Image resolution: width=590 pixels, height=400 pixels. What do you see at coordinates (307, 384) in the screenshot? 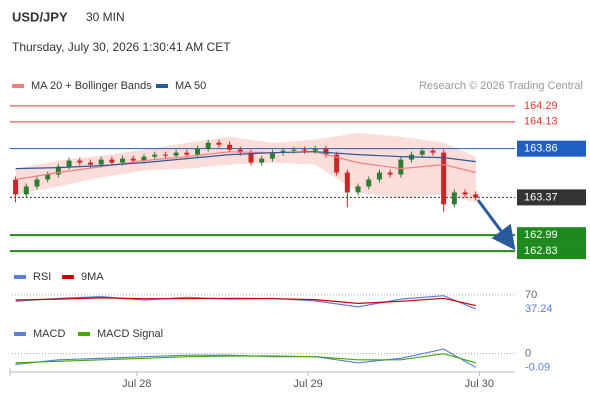
I see `x-tick-label: Jul 29` at bounding box center [307, 384].